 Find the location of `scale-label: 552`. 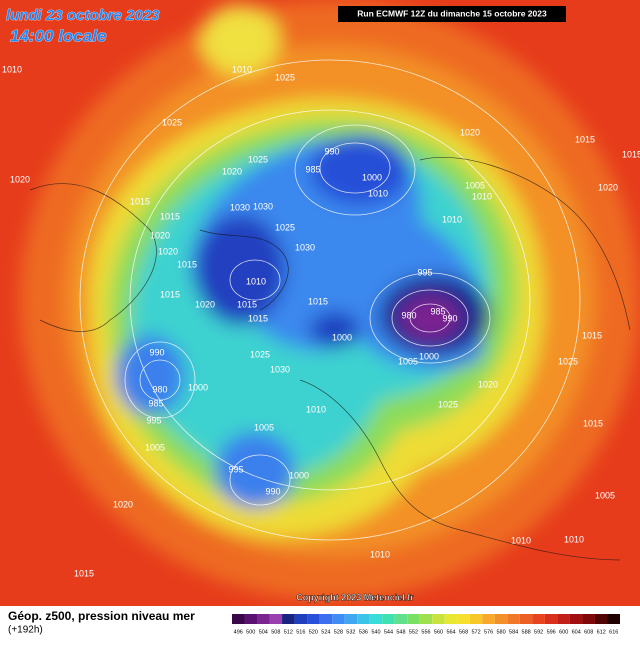

scale-label: 552 is located at coordinates (413, 632).